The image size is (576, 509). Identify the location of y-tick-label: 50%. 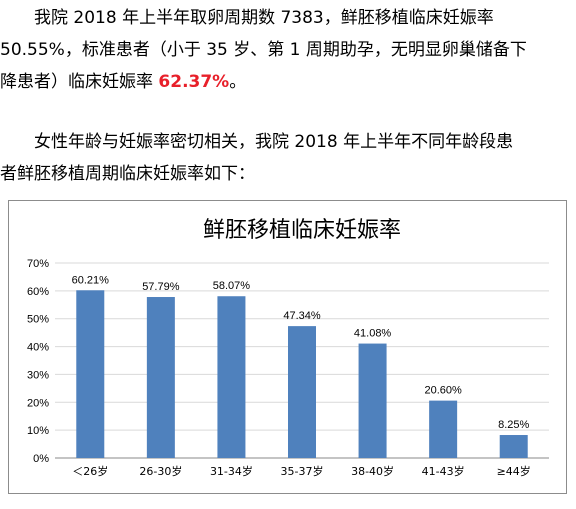
(38, 320).